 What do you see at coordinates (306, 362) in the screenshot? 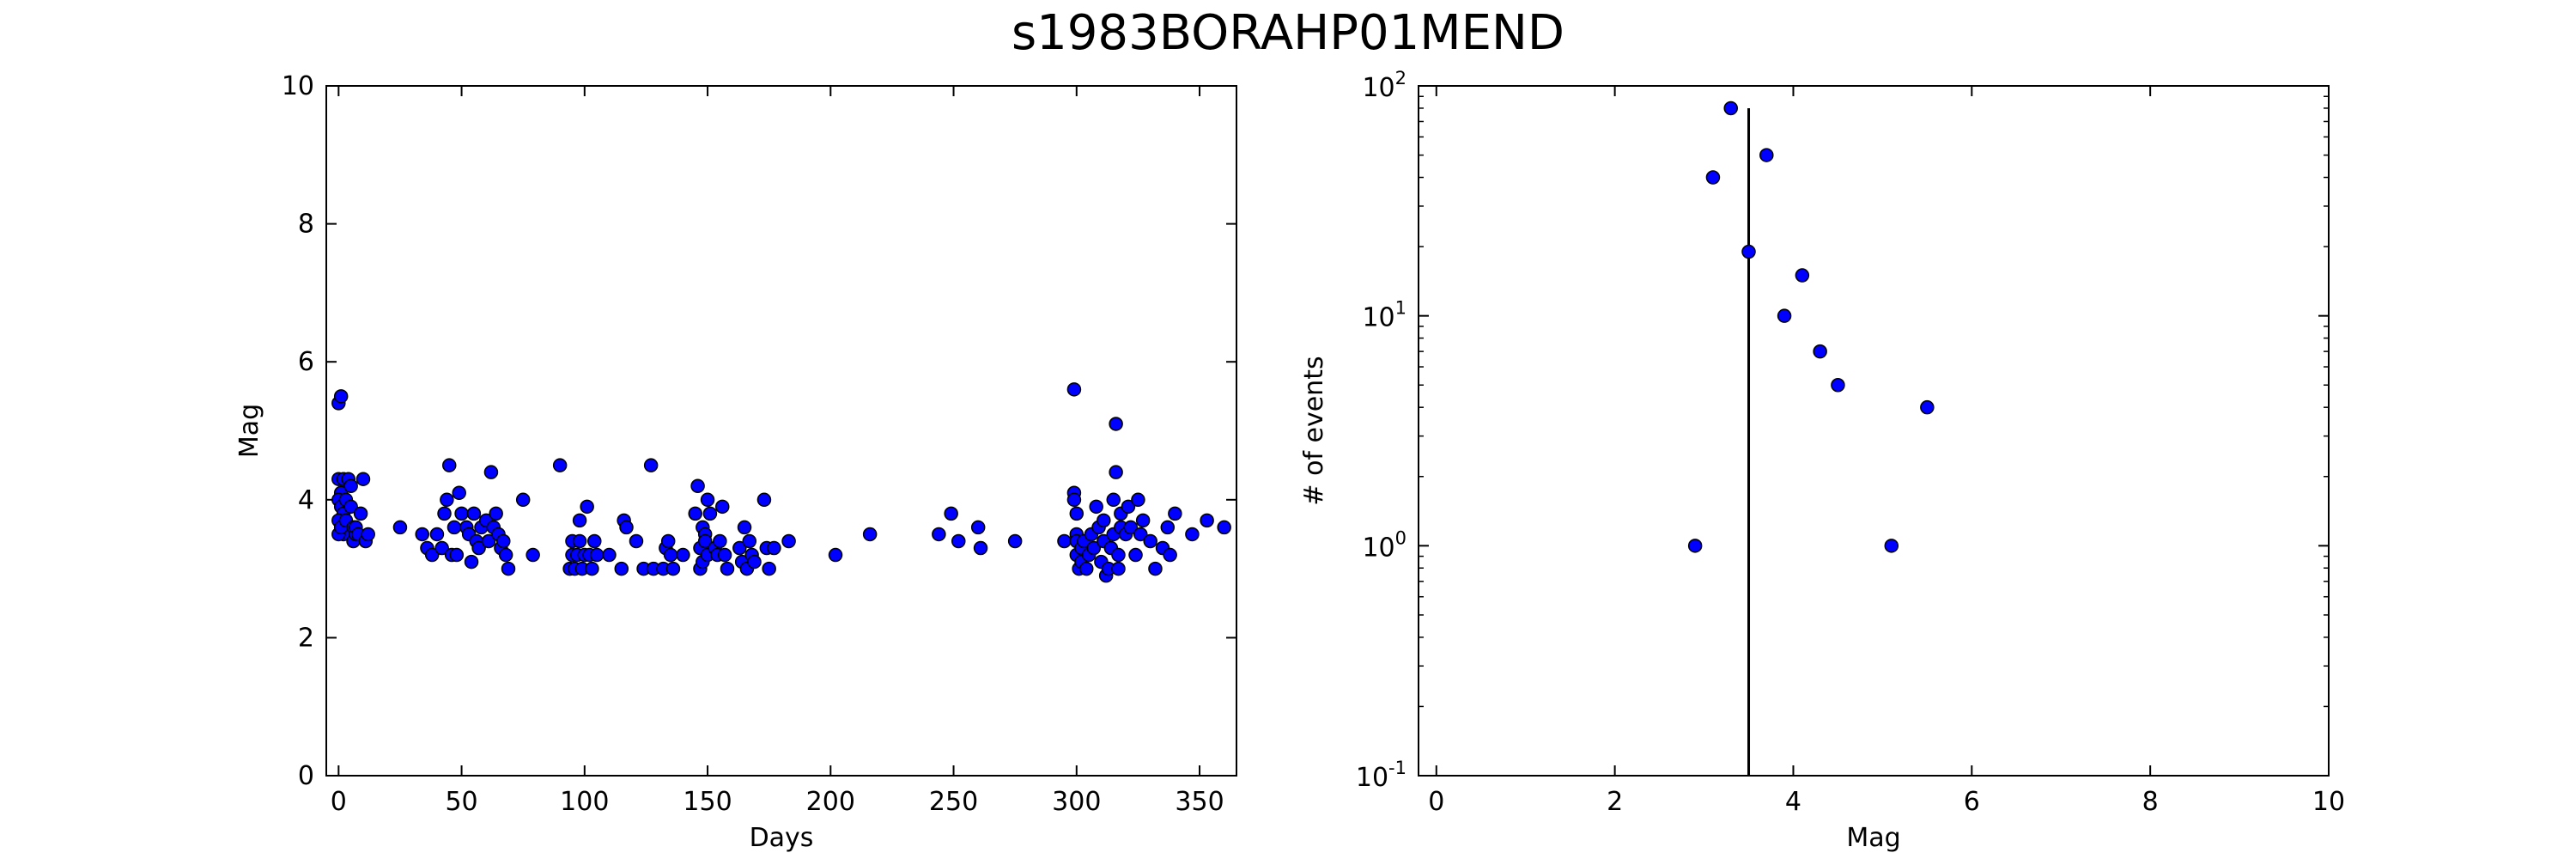
I see `left-ytick-label: 6` at bounding box center [306, 362].